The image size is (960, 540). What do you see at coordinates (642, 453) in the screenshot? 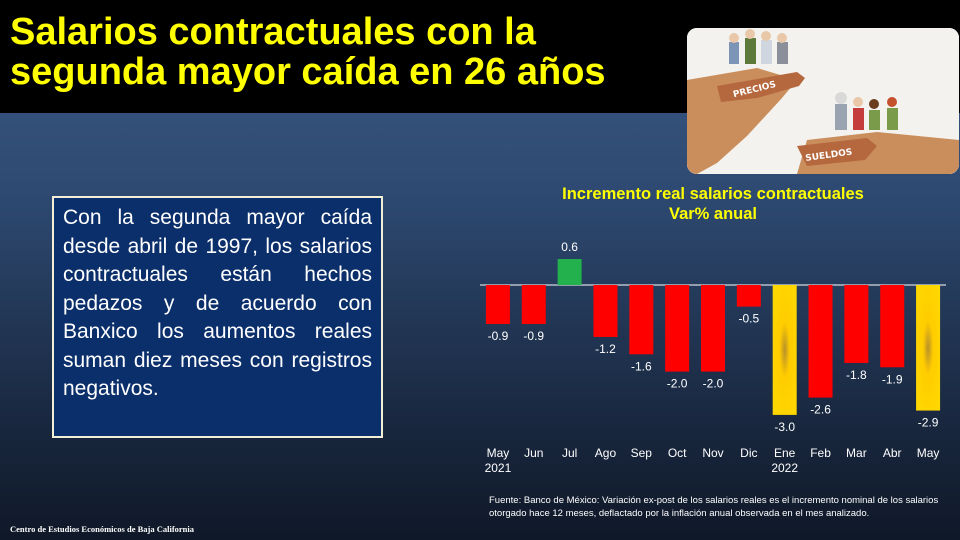
I see `category-label-4: Sep` at bounding box center [642, 453].